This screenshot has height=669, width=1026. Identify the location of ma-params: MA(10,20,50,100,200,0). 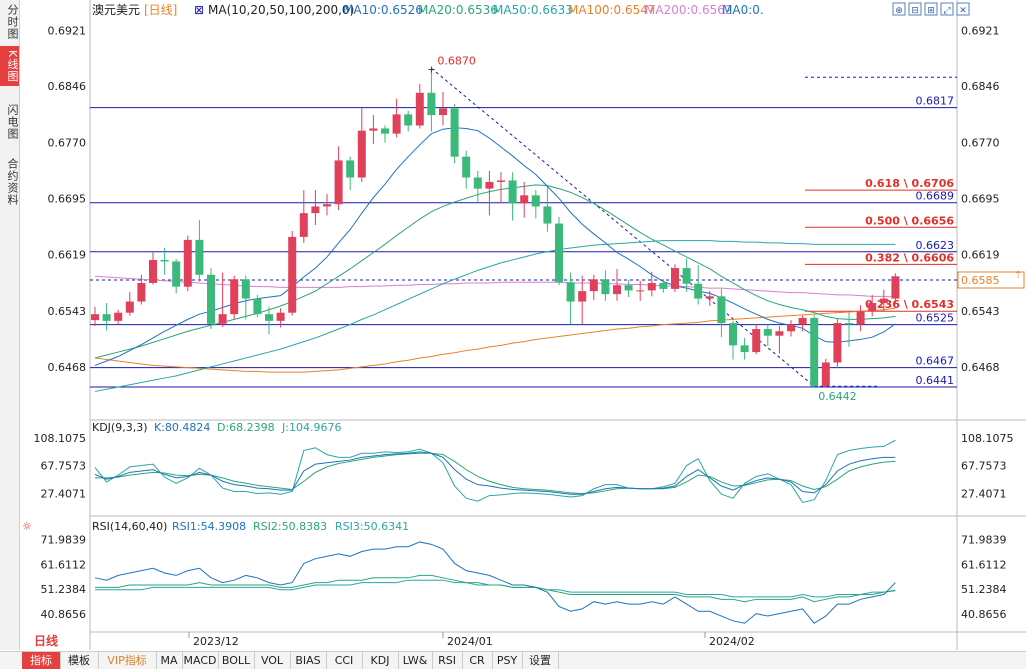
(281, 10).